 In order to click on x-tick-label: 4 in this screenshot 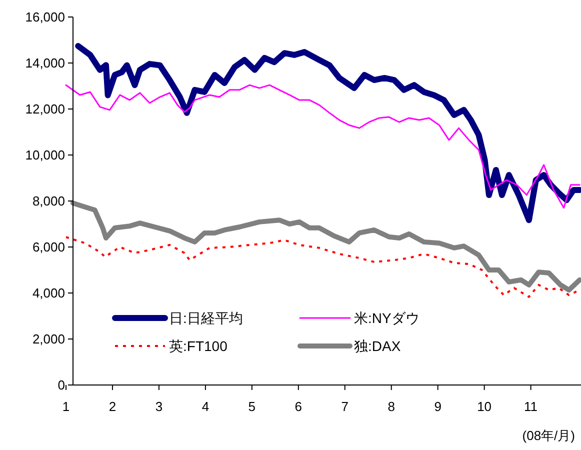, I will do `click(206, 406)`.